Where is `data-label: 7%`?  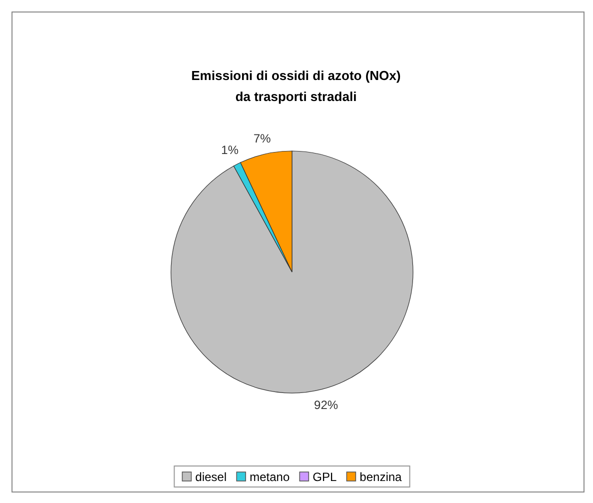
data-label: 7% is located at coordinates (262, 139).